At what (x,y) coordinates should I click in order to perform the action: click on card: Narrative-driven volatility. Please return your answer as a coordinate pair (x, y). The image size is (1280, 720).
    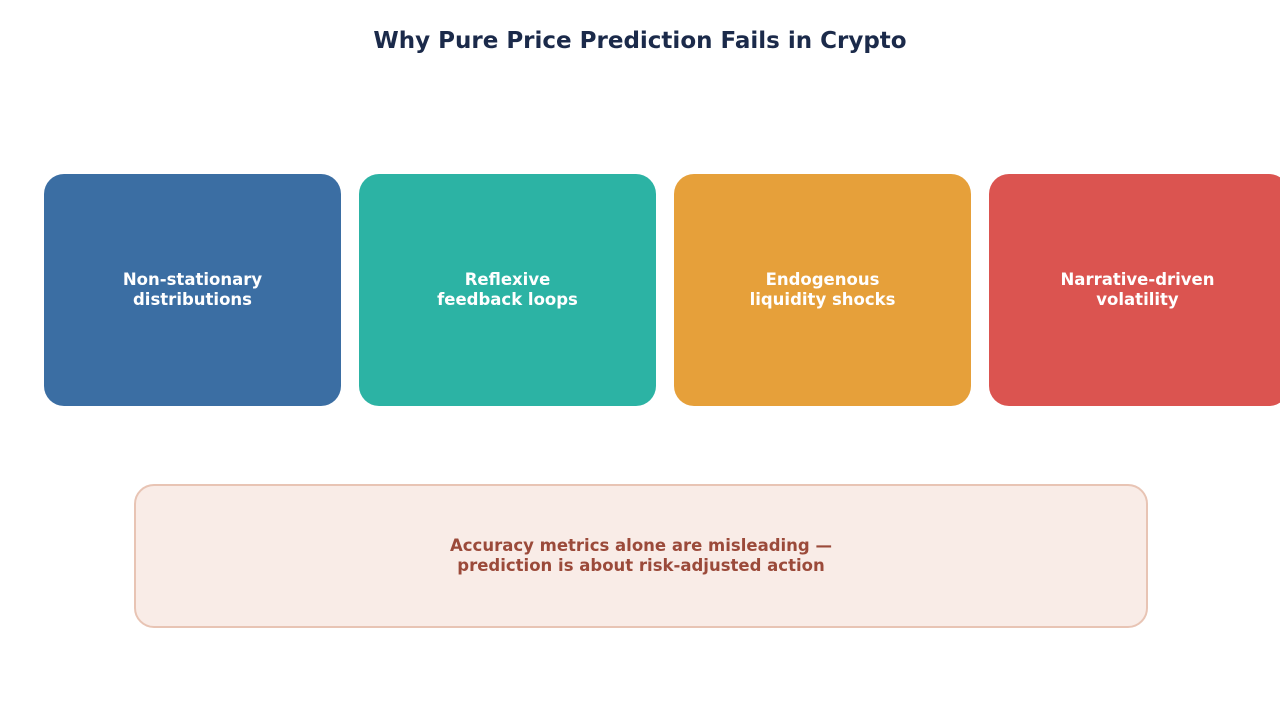
    Looking at the image, I should click on (1134, 290).